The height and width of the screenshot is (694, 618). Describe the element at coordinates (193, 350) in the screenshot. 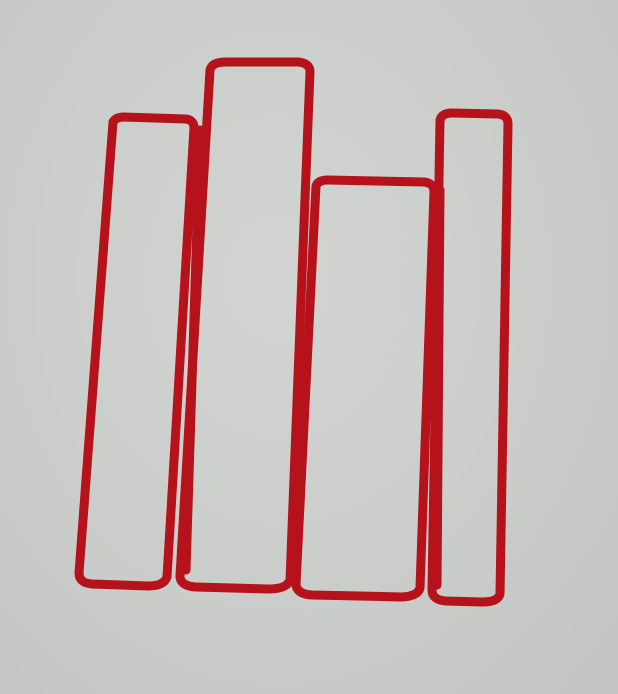

I see `book-2-spine-edge` at that location.